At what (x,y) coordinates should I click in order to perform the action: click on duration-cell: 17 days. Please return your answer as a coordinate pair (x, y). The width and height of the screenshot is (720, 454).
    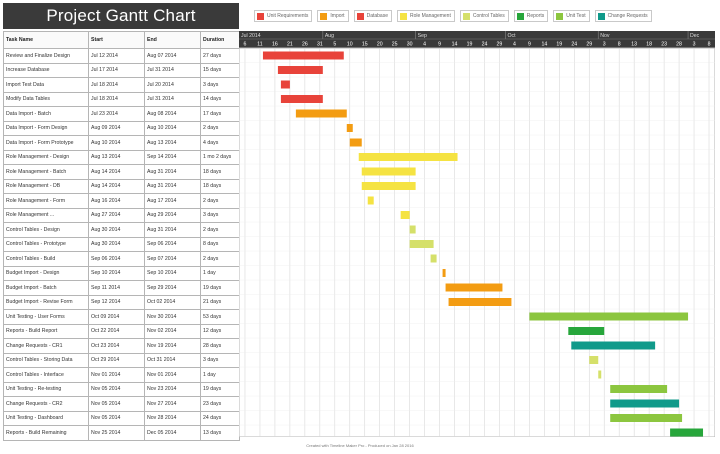
    Looking at the image, I should click on (220, 114).